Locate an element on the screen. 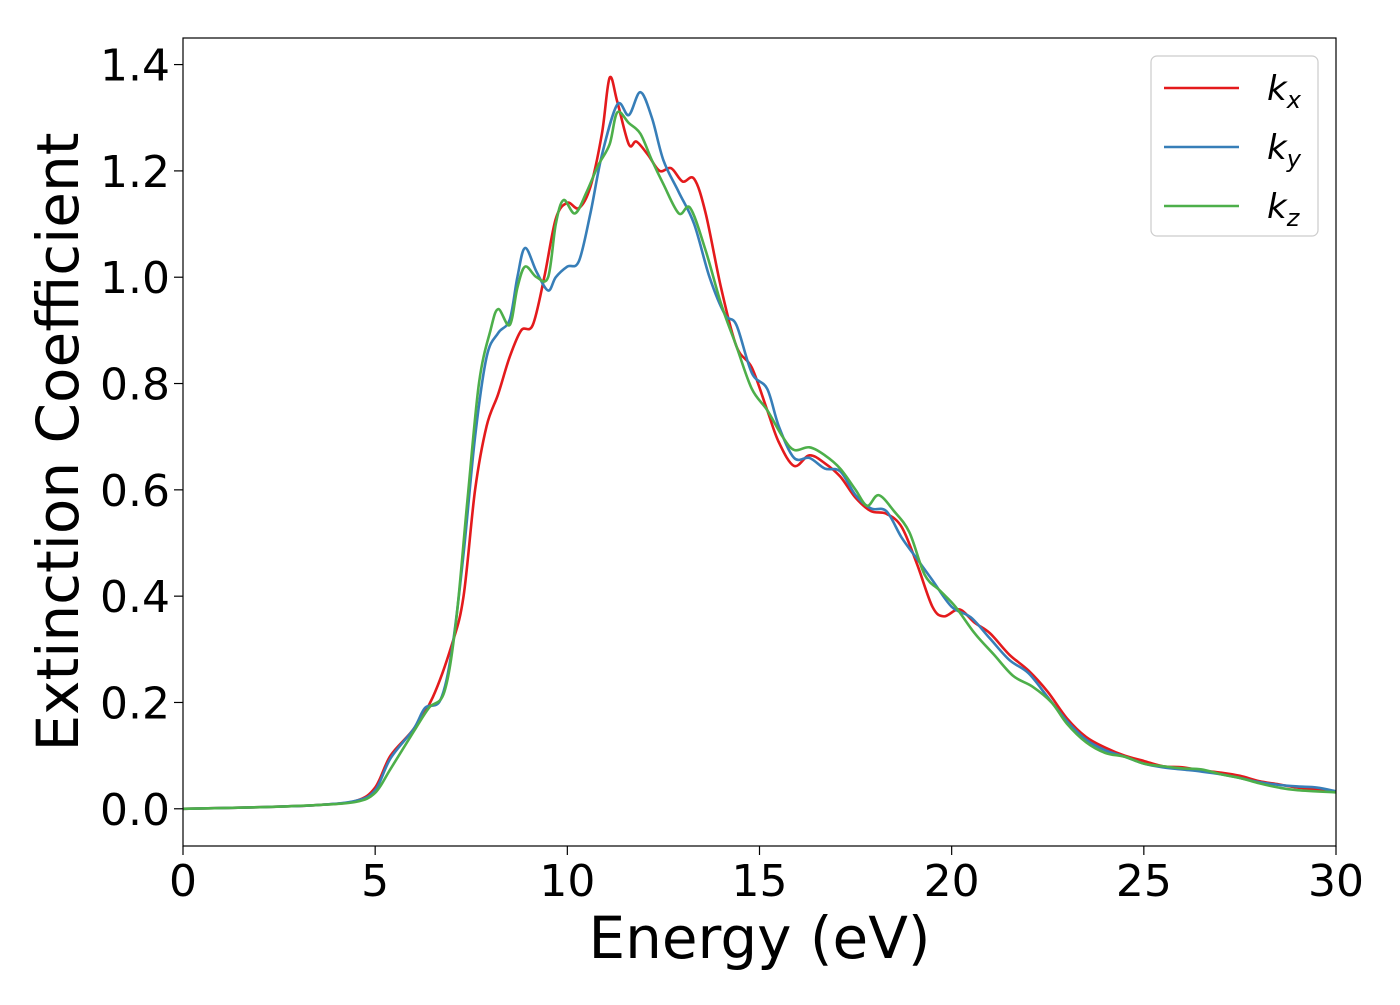  x-tick-label: 10 is located at coordinates (567, 881).